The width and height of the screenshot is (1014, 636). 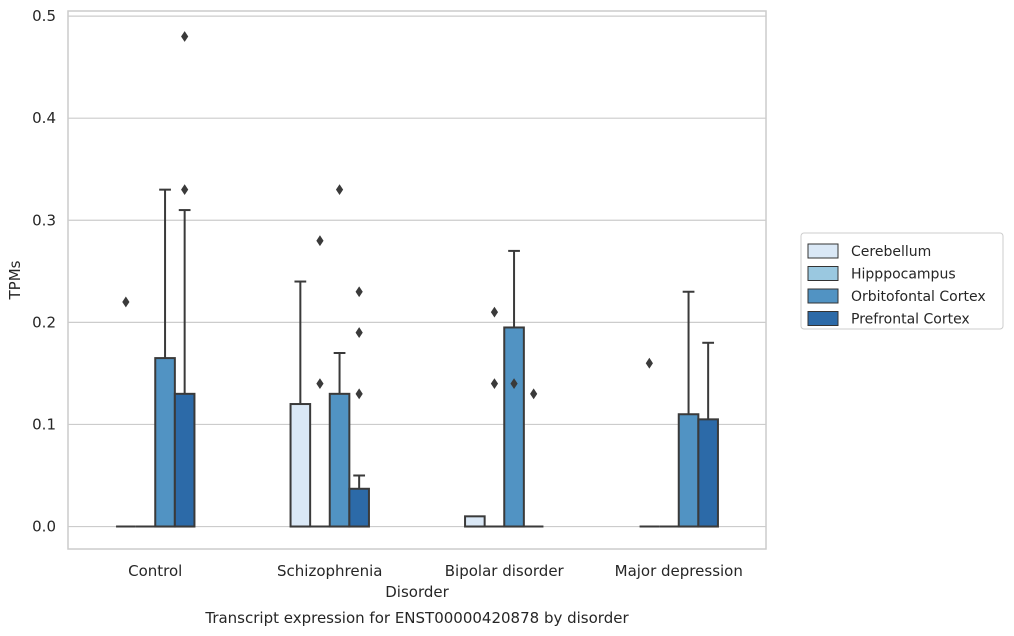 I want to click on legend-item: Hipppocampus, so click(x=881, y=274).